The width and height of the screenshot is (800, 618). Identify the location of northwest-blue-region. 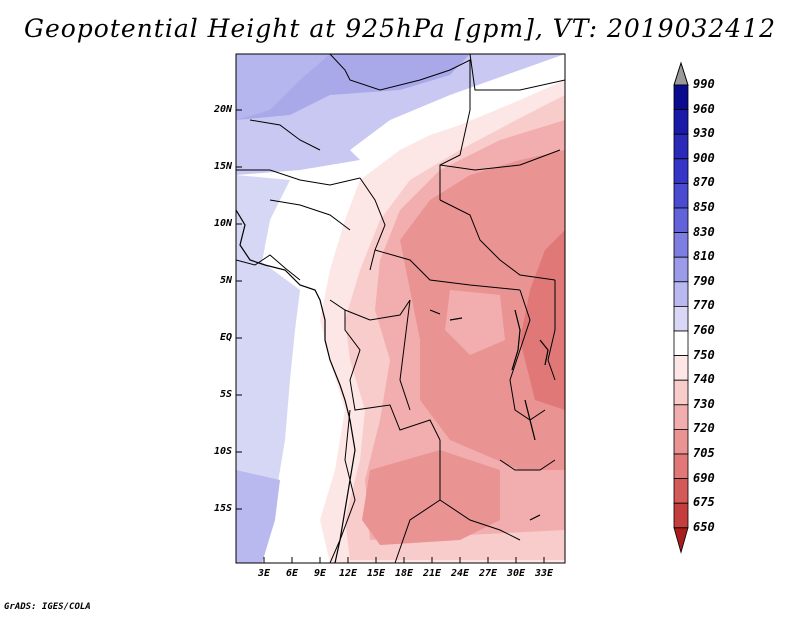
(283, 87).